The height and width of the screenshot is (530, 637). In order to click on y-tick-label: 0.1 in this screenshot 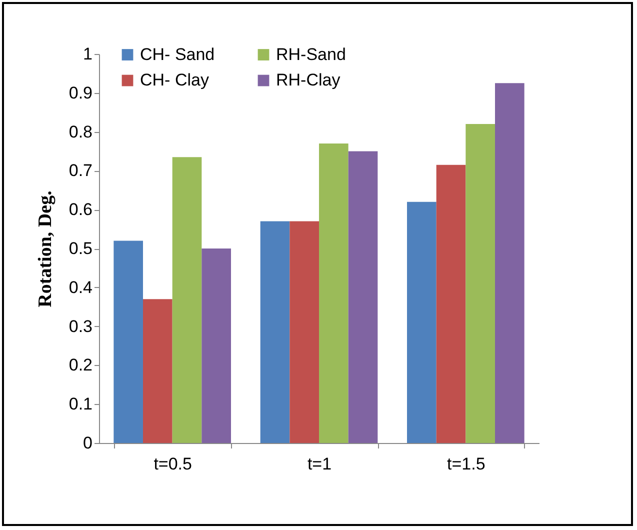, I will do `click(80, 404)`.